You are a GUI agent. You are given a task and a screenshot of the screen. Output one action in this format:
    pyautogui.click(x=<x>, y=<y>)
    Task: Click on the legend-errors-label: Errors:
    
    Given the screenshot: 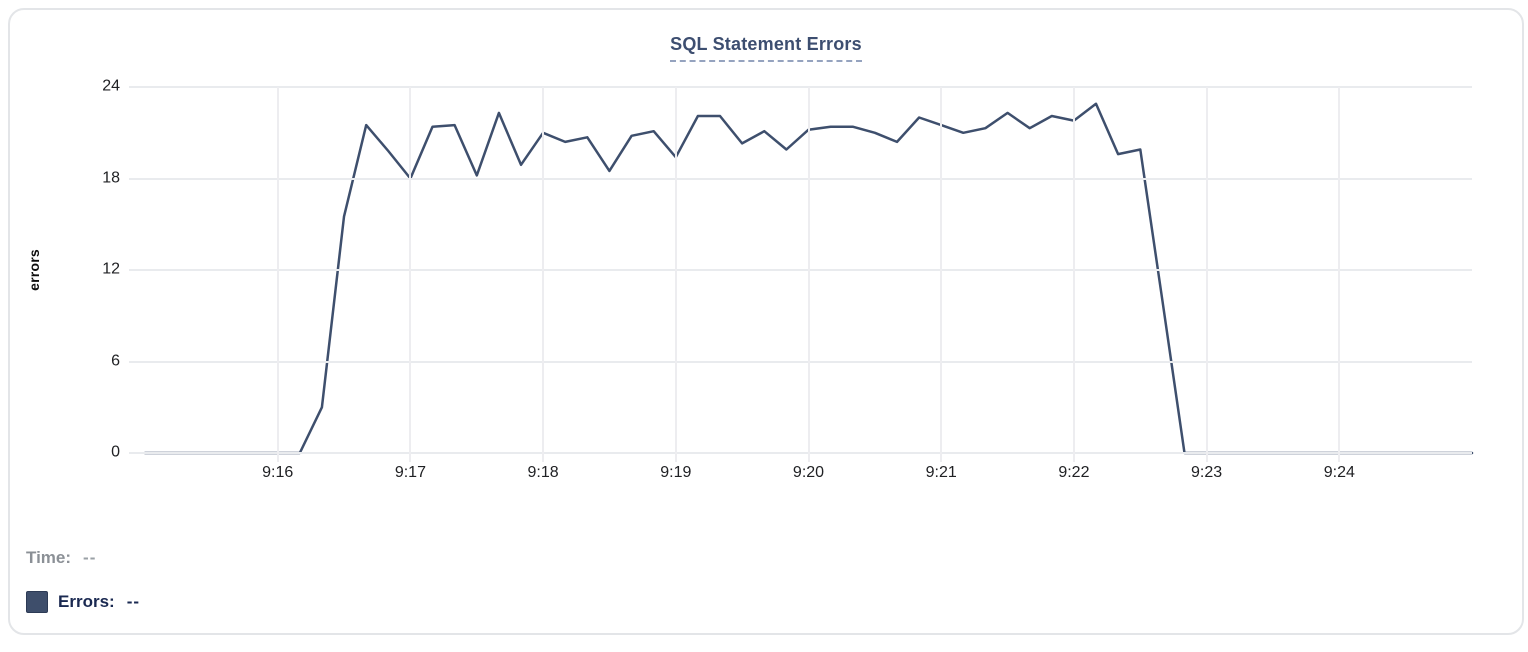 What is the action you would take?
    pyautogui.click(x=86, y=601)
    